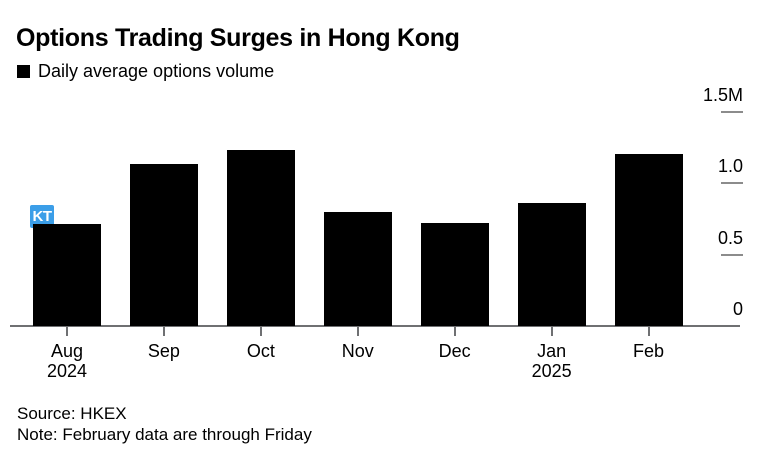 This screenshot has width=777, height=459. I want to click on bar-dec, so click(454, 274).